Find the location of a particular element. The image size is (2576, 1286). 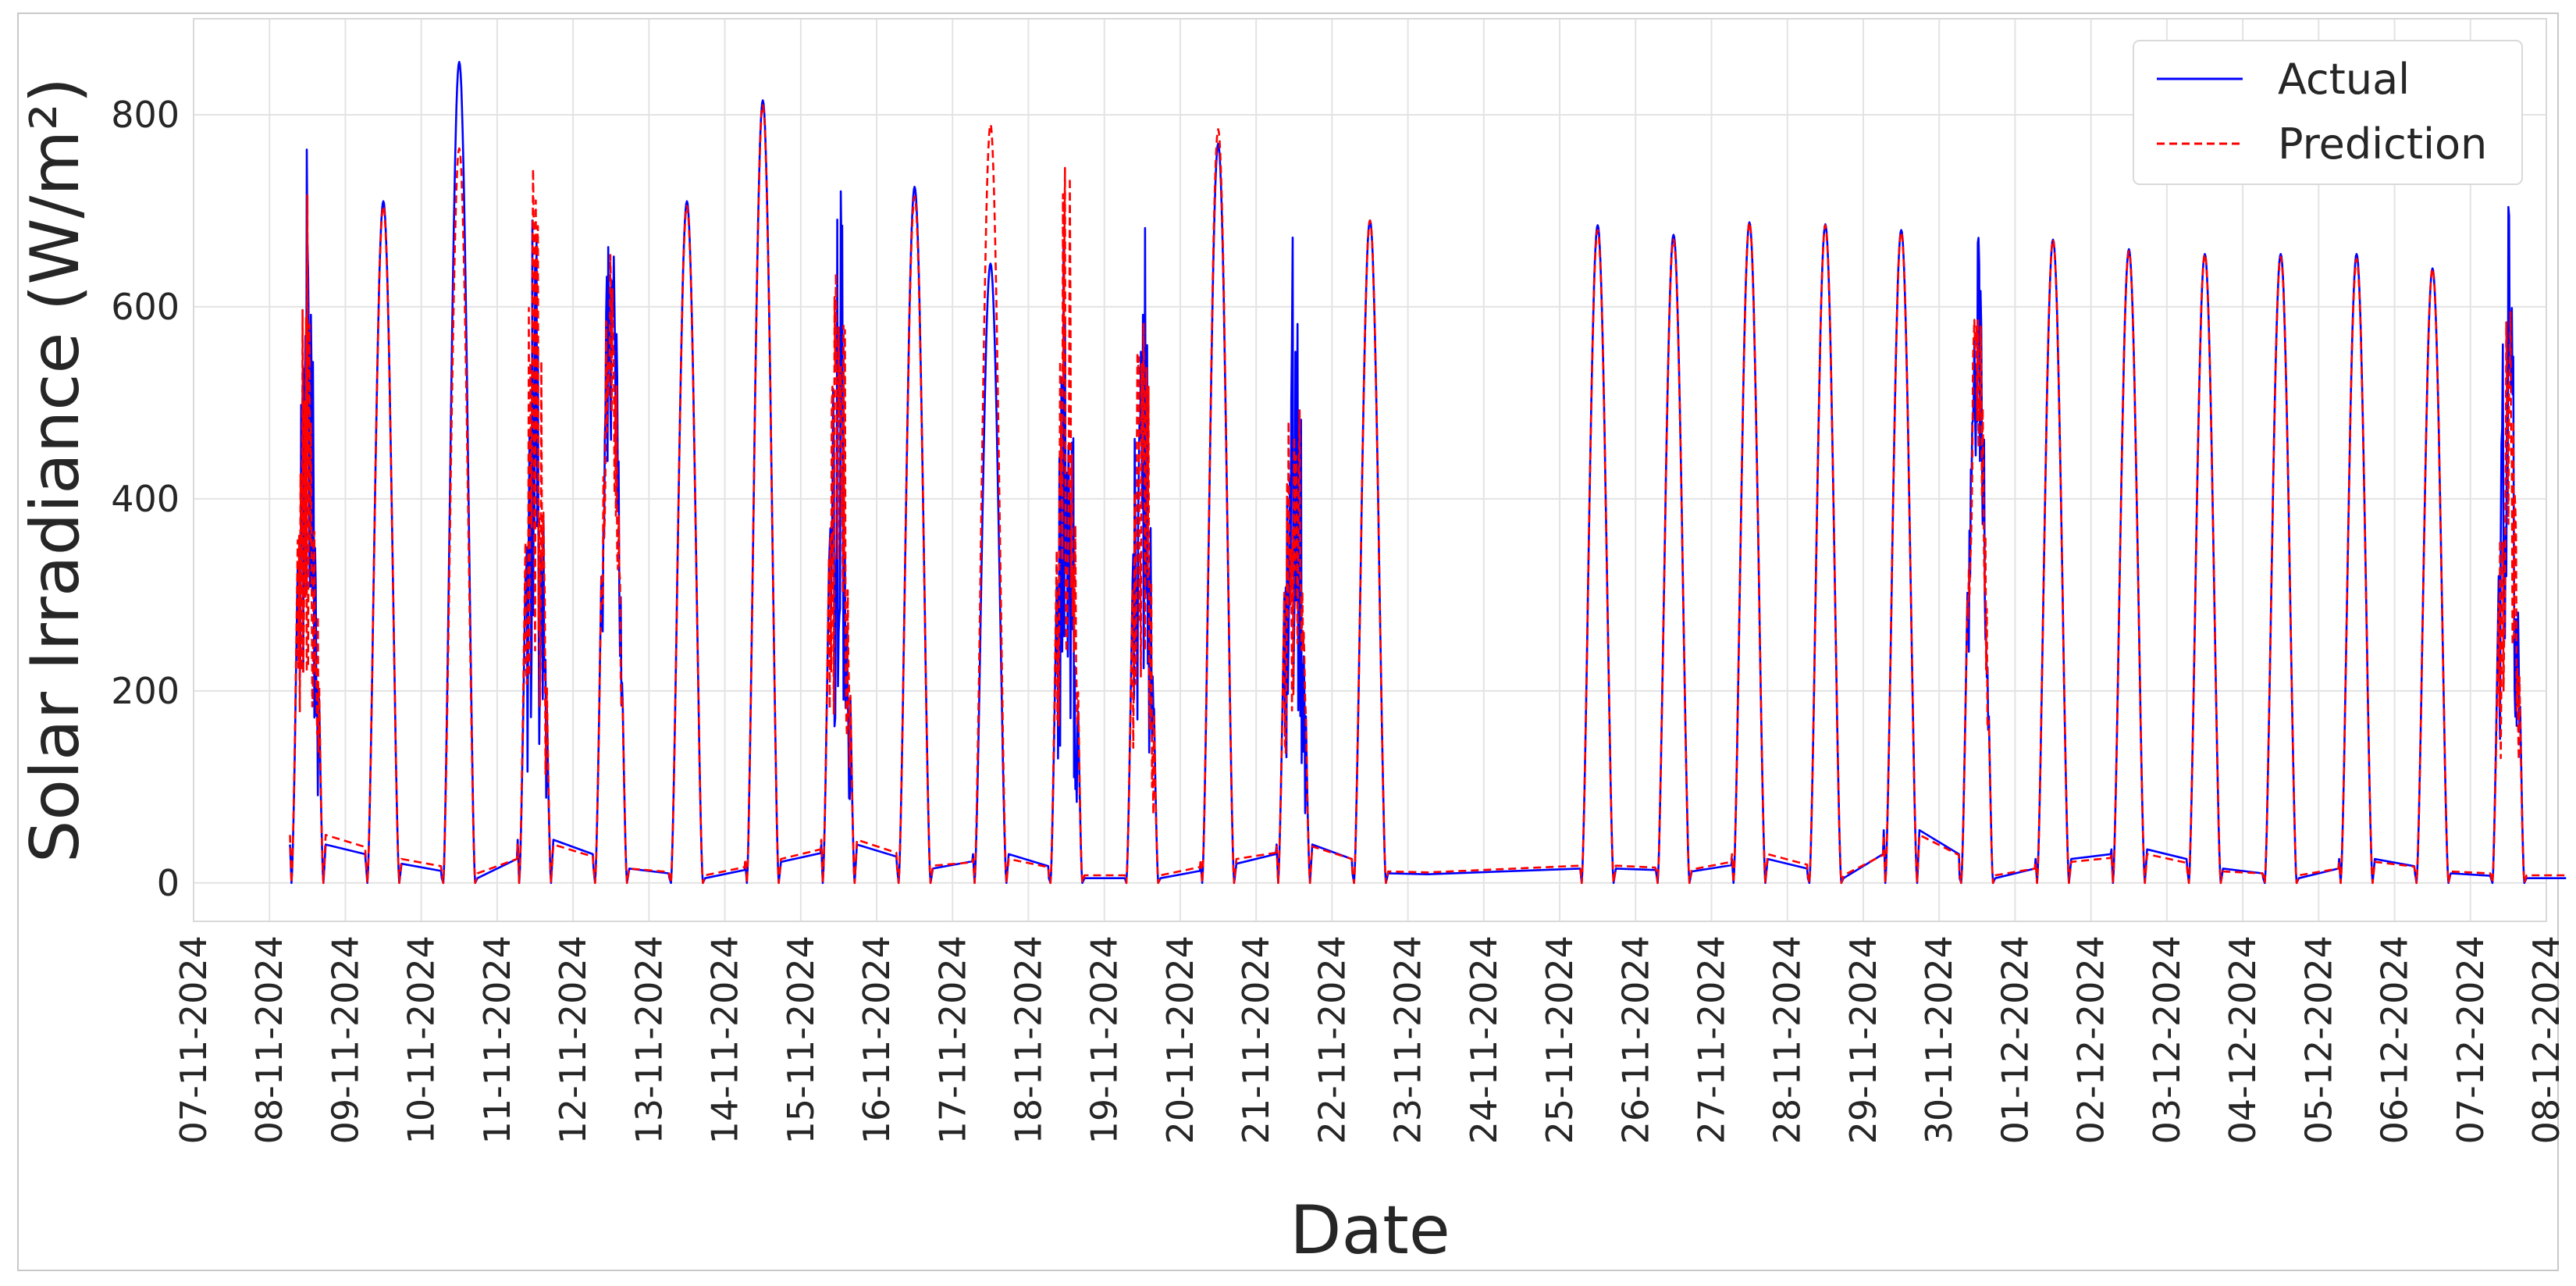

x-tick-label: 05-12-2024 is located at coordinates (2318, 1039).